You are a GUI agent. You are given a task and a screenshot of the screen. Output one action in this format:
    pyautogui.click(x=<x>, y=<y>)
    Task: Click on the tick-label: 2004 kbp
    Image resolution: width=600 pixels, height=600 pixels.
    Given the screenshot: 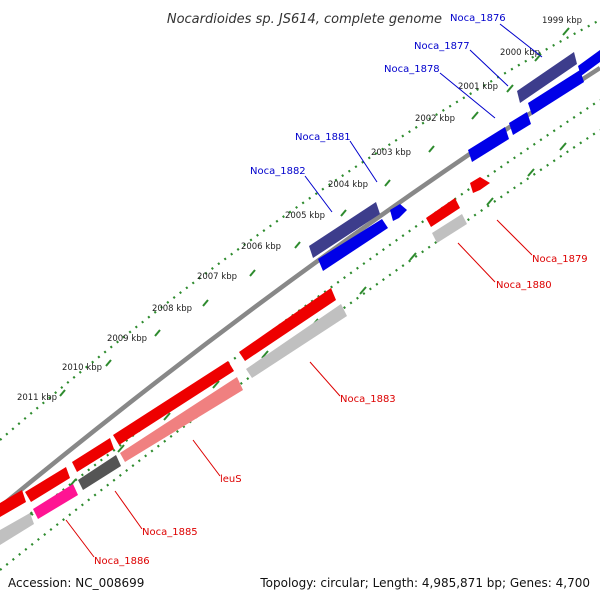 What is the action you would take?
    pyautogui.click(x=348, y=185)
    